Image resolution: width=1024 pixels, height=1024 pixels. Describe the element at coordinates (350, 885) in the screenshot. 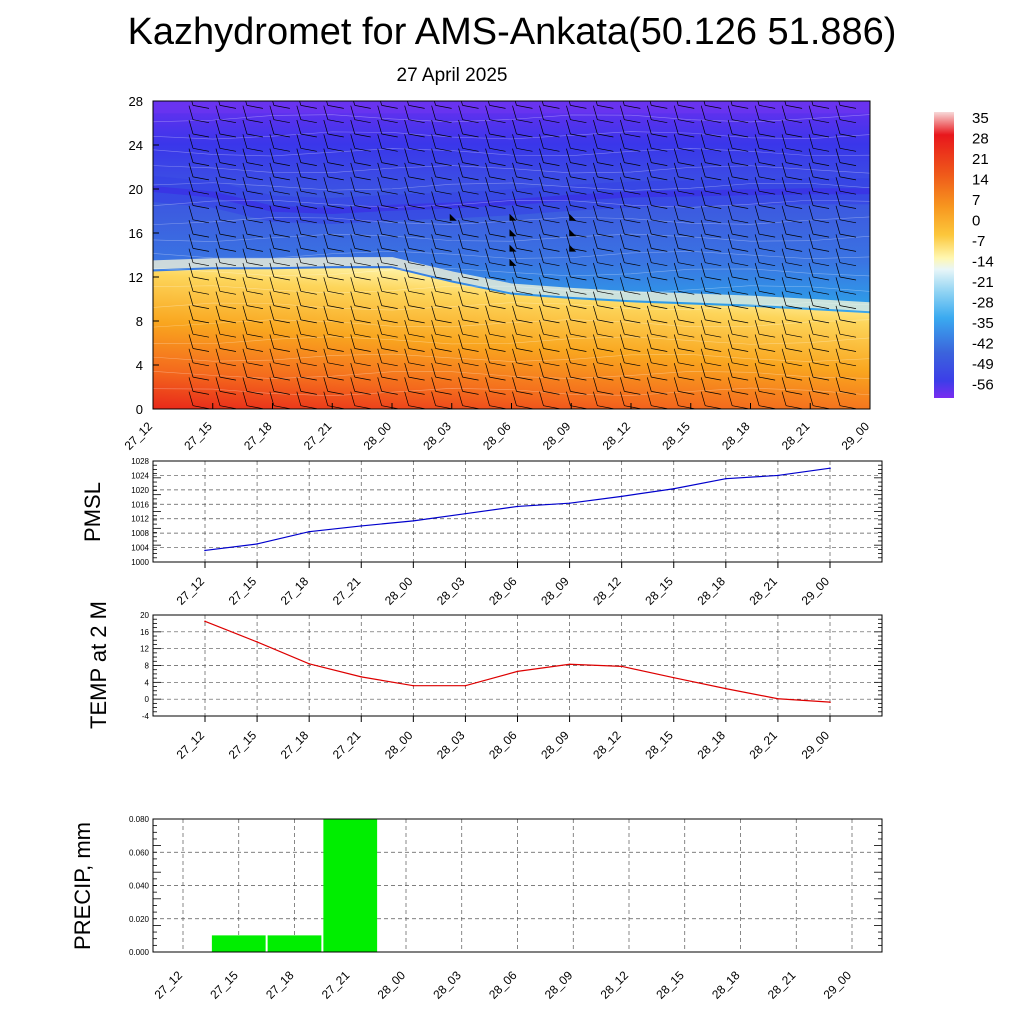

I see `precip-bar` at that location.